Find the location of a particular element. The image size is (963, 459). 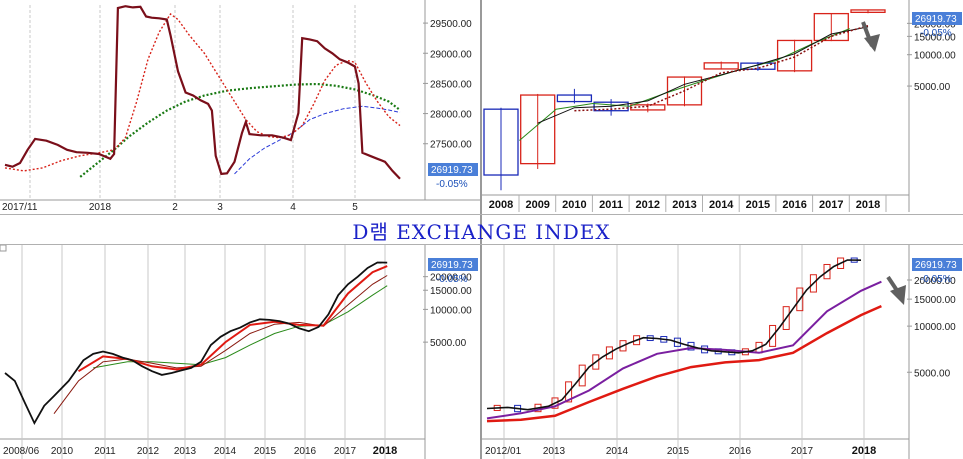

yearly-candle-2009 is located at coordinates (538, 129).